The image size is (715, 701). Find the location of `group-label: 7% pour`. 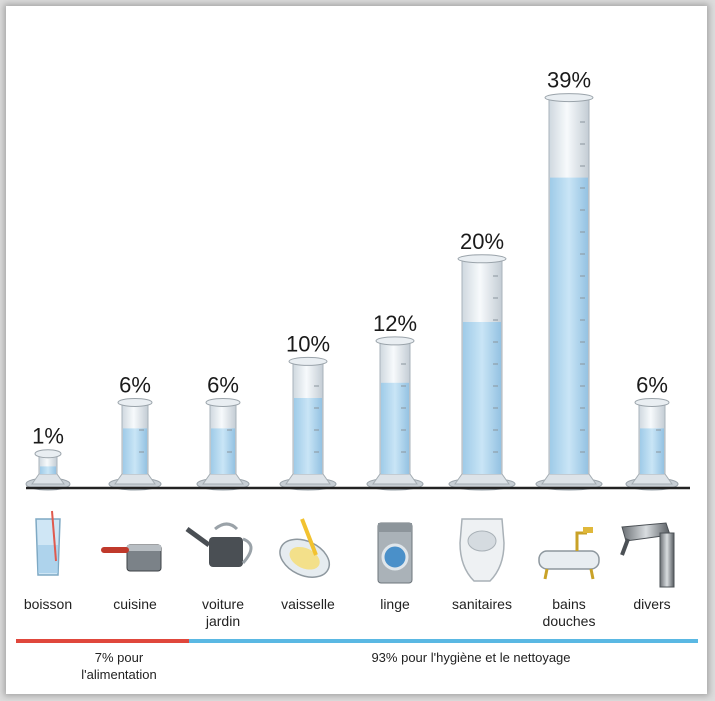

group-label: 7% pour is located at coordinates (119, 657).